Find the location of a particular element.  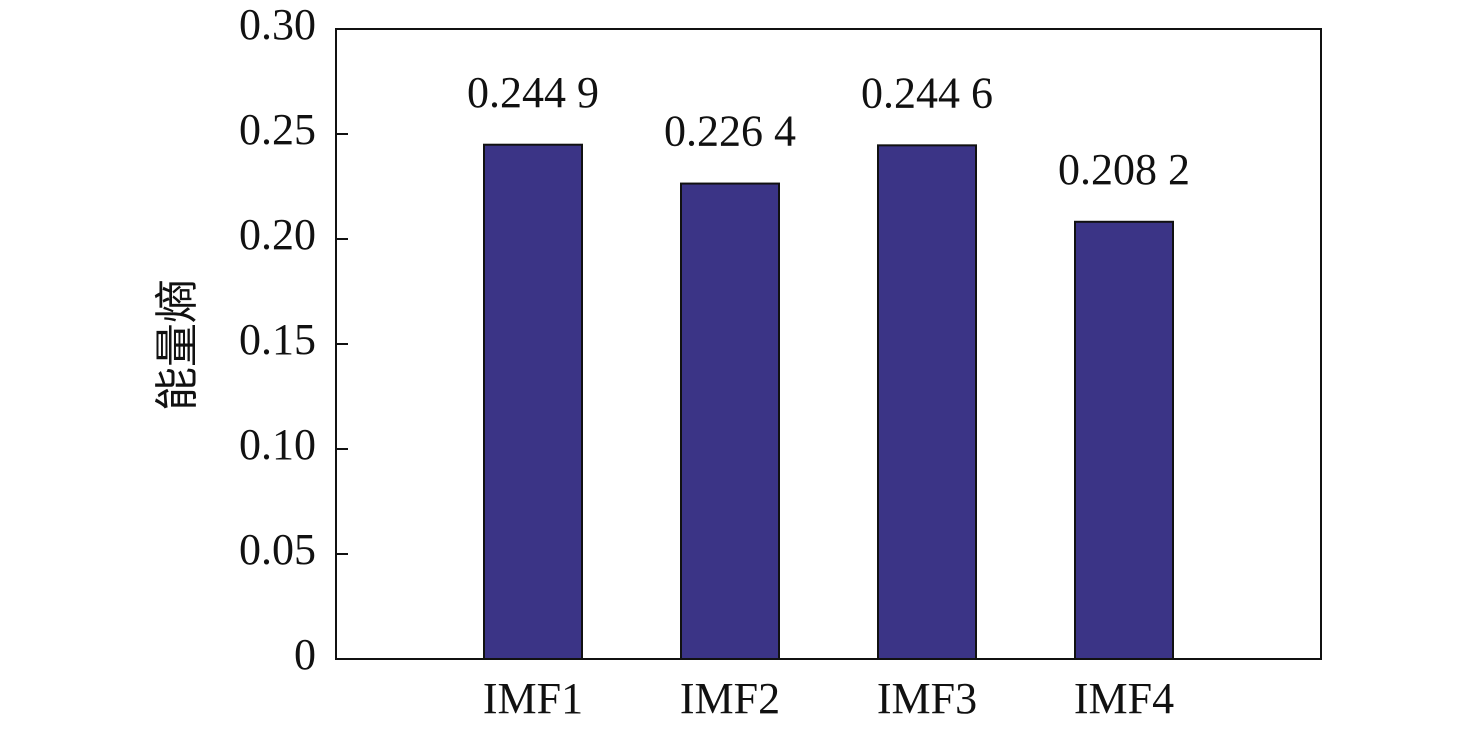

y-tick-label: 0.20 is located at coordinates (277, 234).